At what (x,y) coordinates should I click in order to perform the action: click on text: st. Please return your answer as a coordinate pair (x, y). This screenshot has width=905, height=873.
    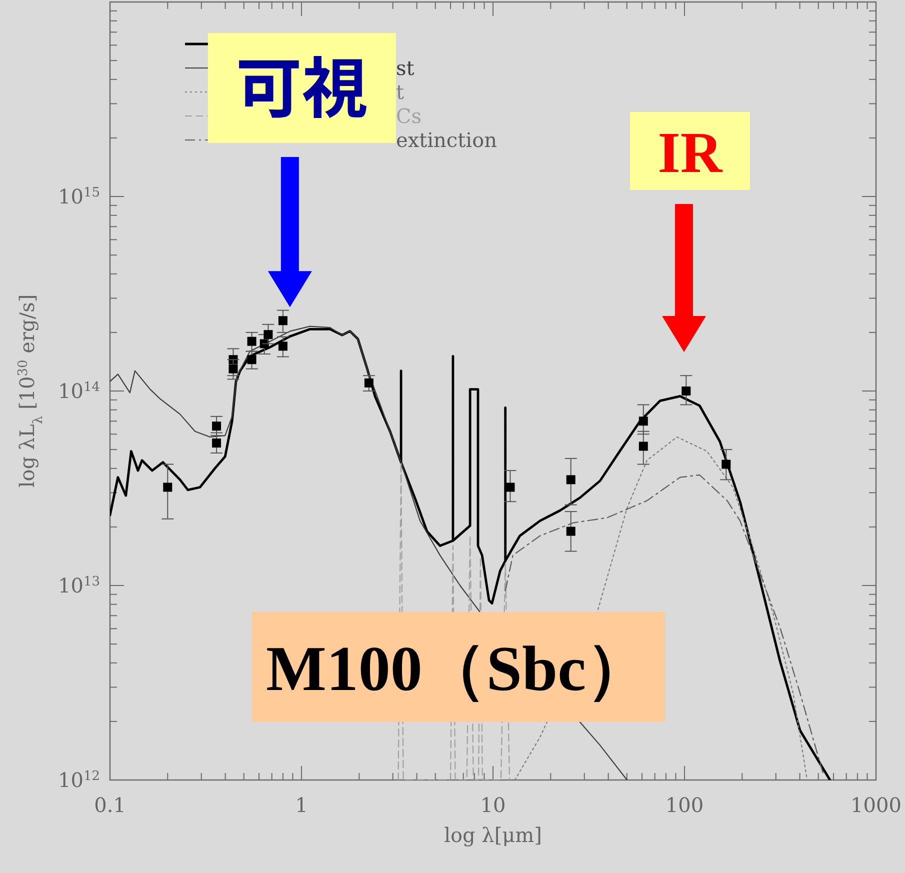
    Looking at the image, I should click on (405, 68).